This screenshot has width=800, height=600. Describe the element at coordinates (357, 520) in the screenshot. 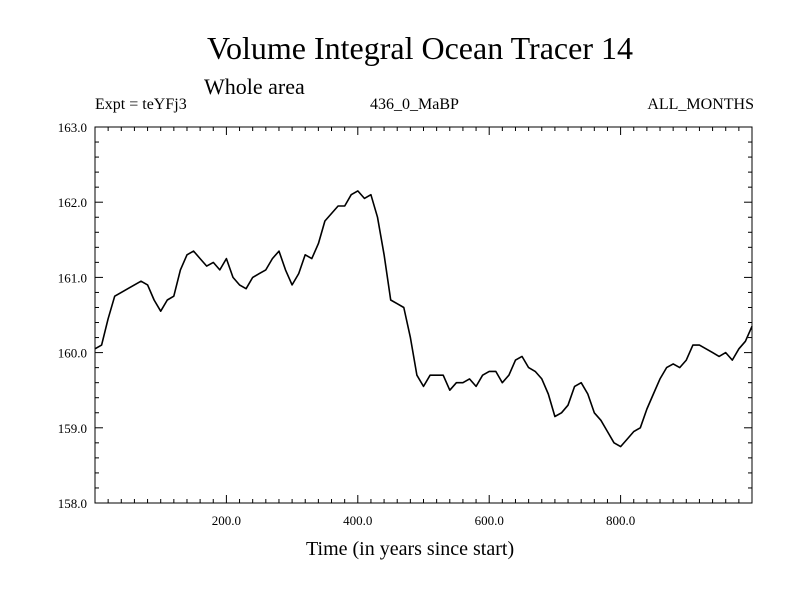

I see `x-tick-label: 400.0` at that location.